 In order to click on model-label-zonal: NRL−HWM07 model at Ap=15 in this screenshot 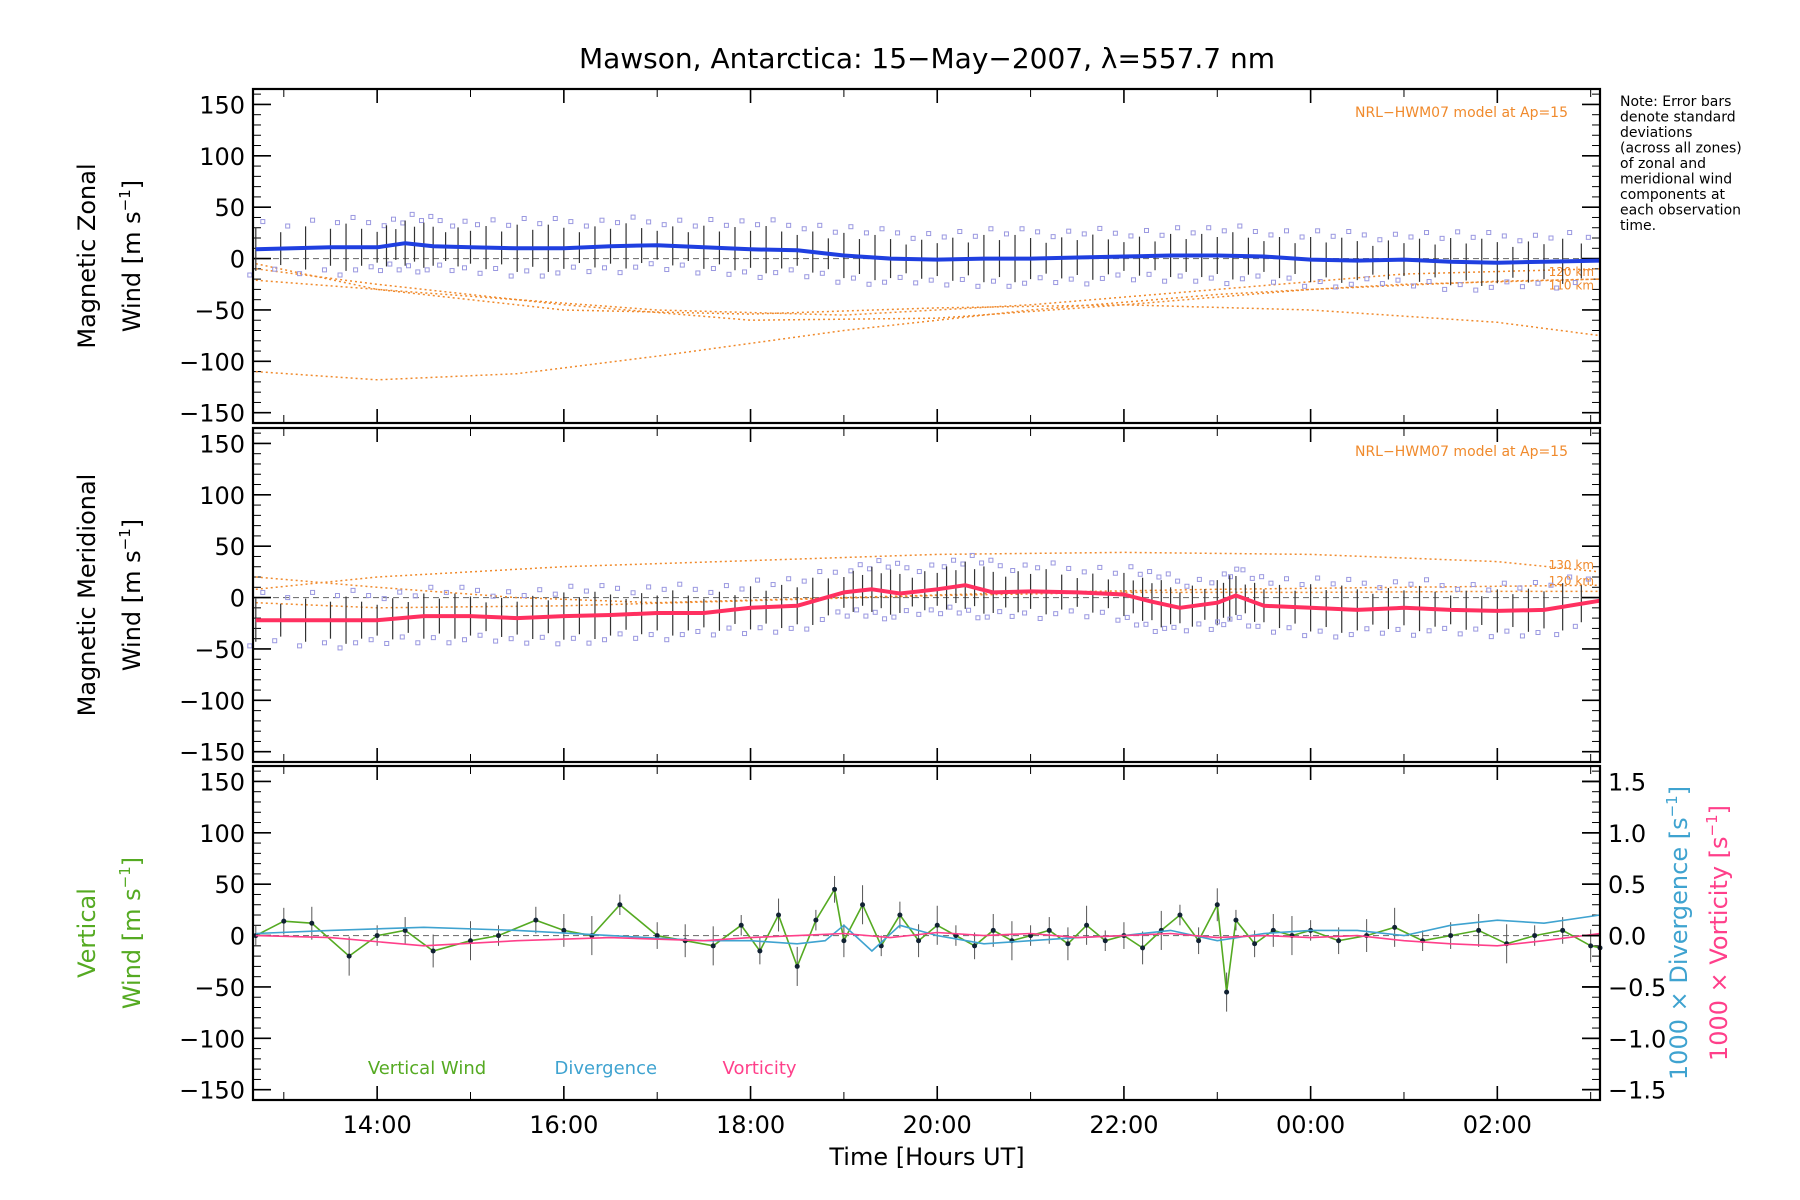, I will do `click(1461, 113)`.